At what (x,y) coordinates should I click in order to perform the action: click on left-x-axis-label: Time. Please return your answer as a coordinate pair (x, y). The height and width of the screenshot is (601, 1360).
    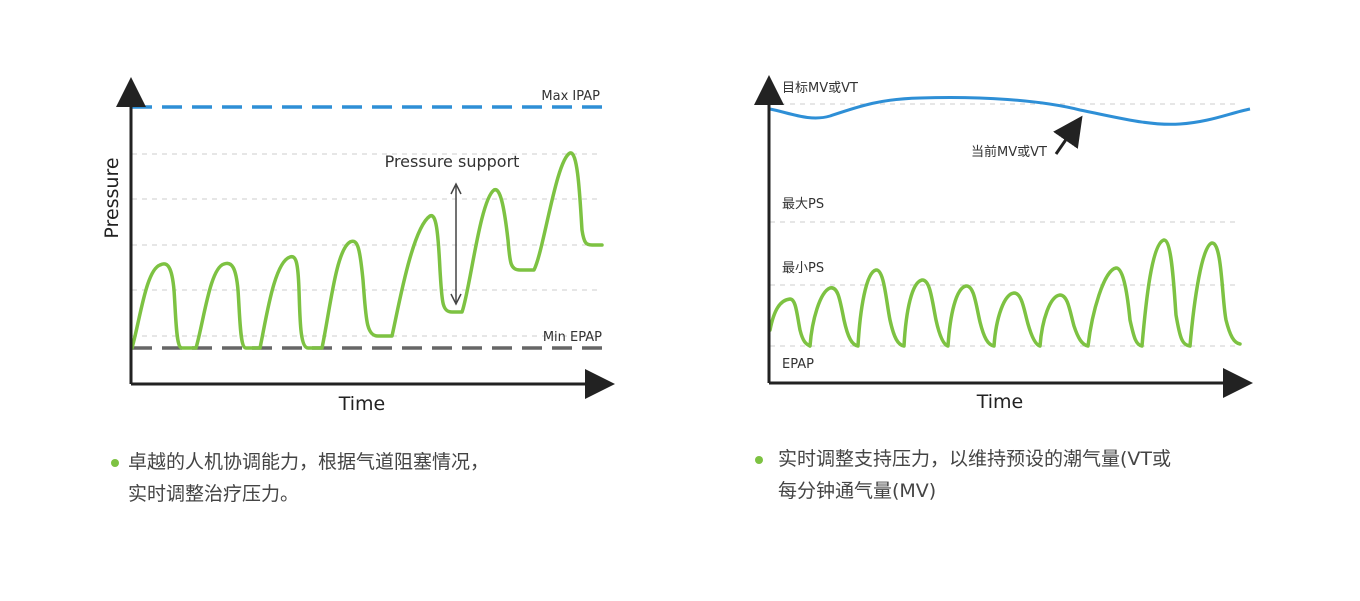
    Looking at the image, I should click on (362, 404).